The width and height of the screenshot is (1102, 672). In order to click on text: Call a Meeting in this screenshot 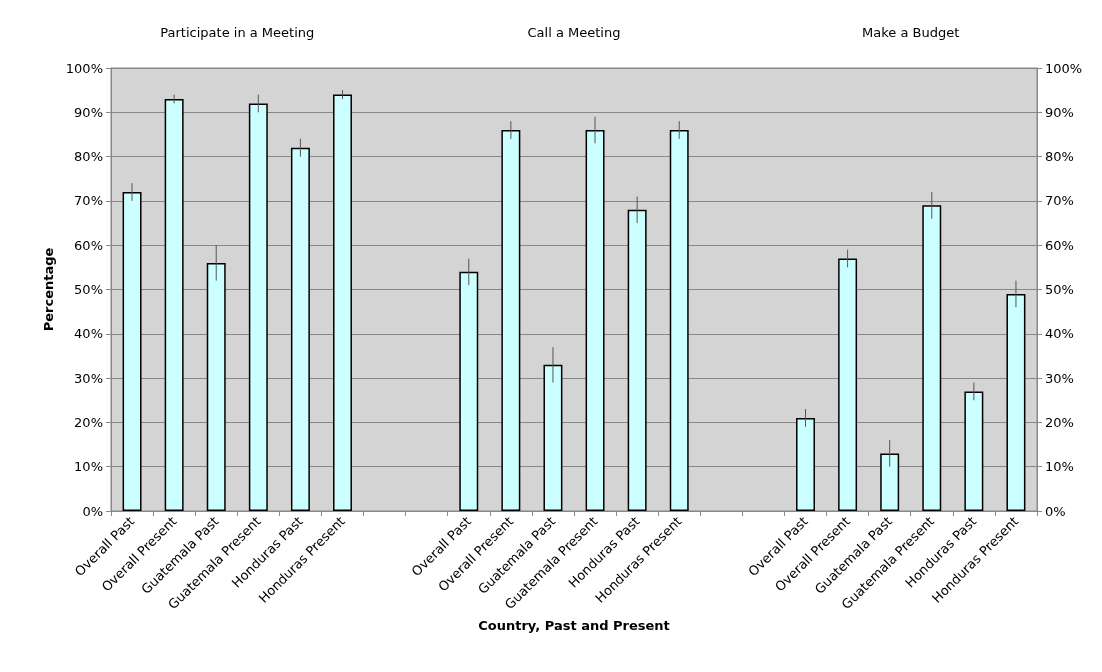, I will do `click(574, 32)`.